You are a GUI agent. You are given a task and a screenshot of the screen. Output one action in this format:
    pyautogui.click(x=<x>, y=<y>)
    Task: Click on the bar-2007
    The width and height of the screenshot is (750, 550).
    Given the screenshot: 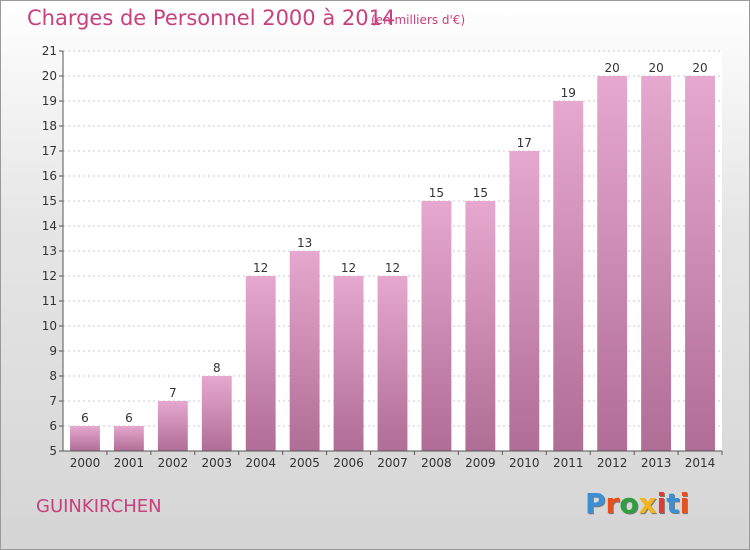 What is the action you would take?
    pyautogui.click(x=392, y=363)
    